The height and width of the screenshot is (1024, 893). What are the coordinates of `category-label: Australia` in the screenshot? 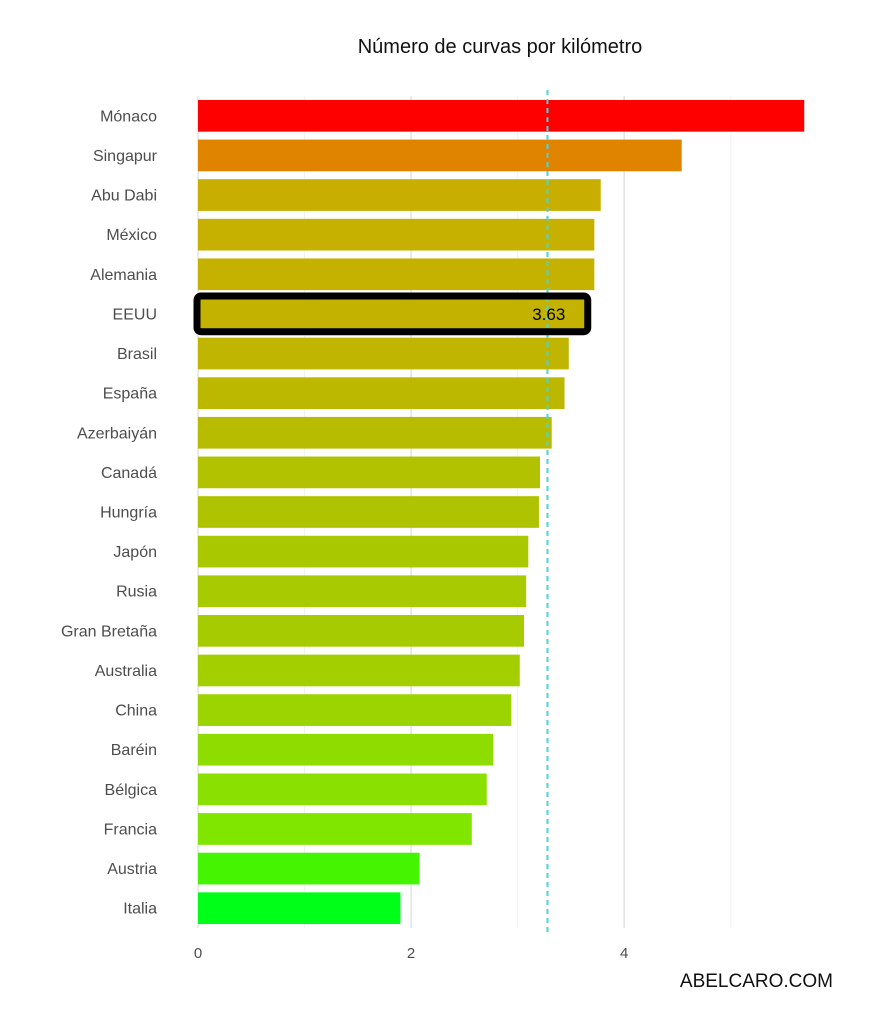 It's located at (126, 671).